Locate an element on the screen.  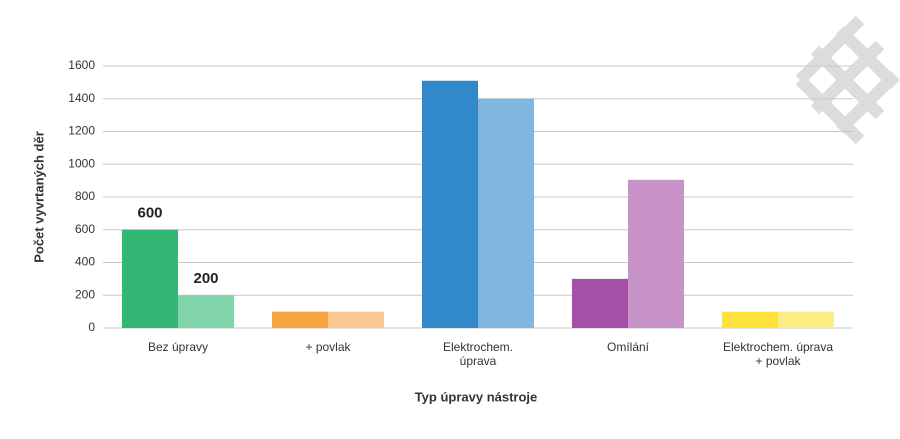
x-tick-label: Elektrochem. úprava + povlak is located at coordinates (778, 354).